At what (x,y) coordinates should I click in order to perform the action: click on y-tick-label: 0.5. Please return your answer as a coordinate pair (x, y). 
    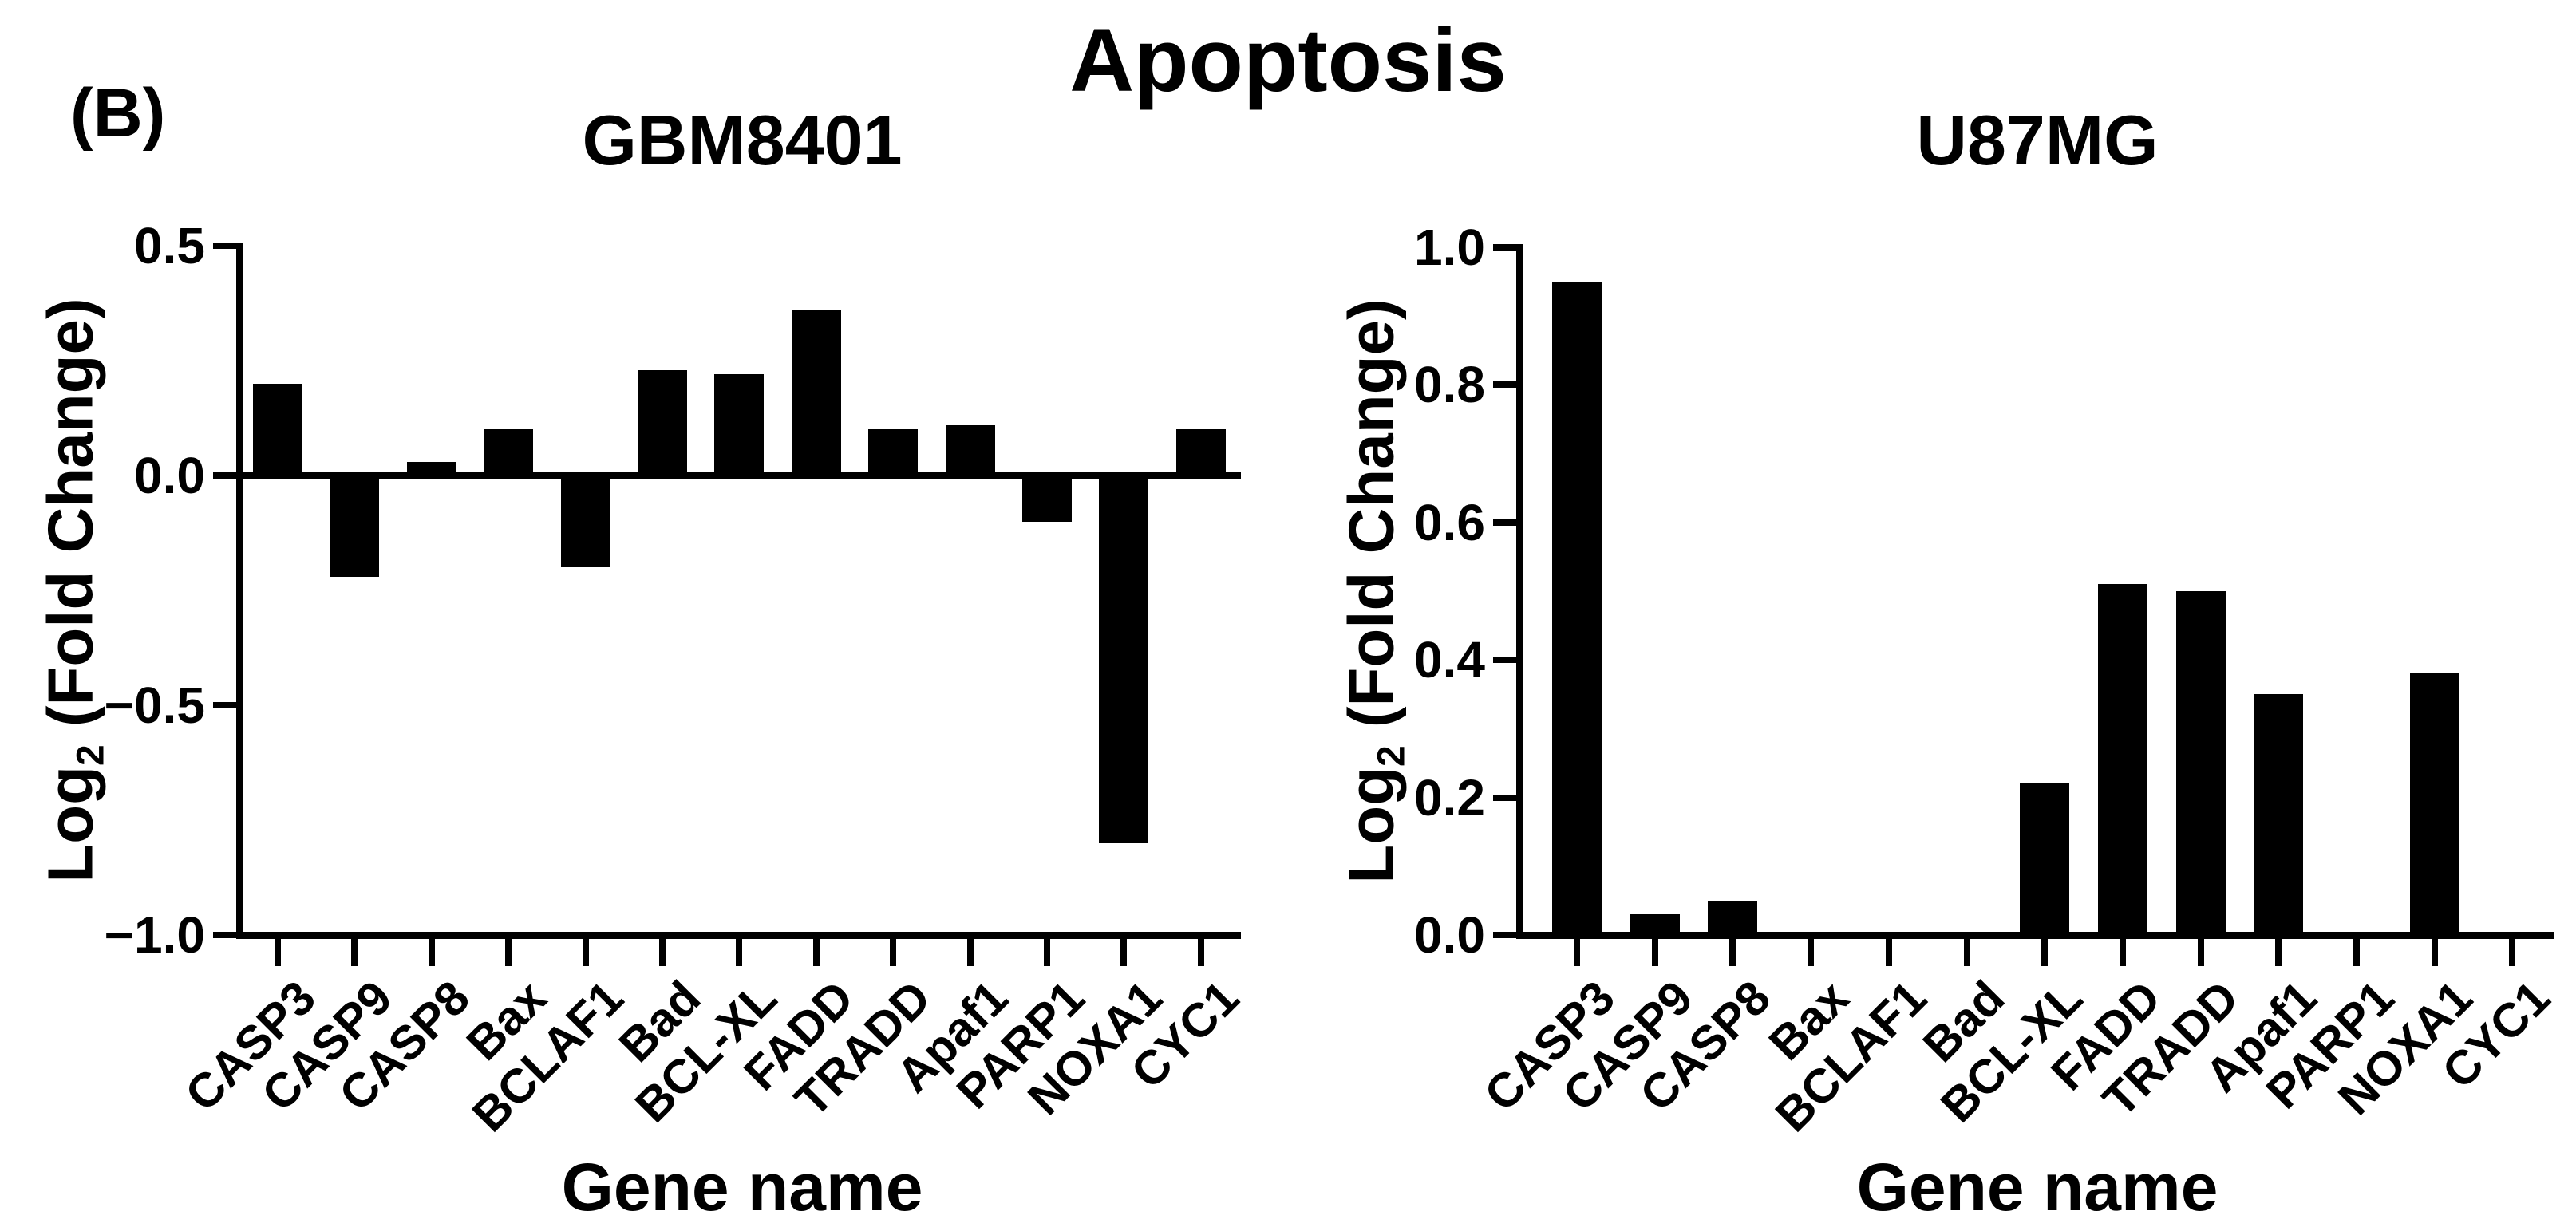
    Looking at the image, I should click on (169, 245).